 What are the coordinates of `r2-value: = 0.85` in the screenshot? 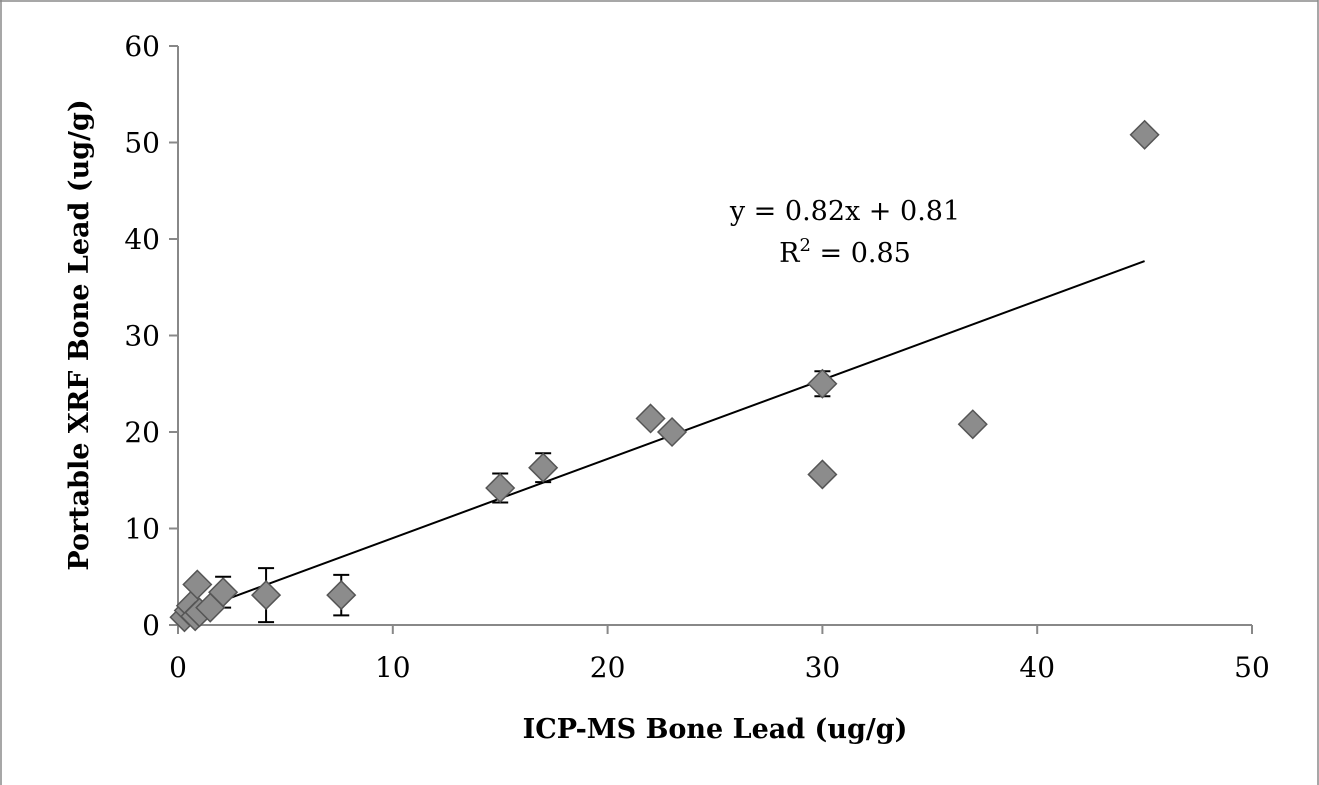 It's located at (861, 253).